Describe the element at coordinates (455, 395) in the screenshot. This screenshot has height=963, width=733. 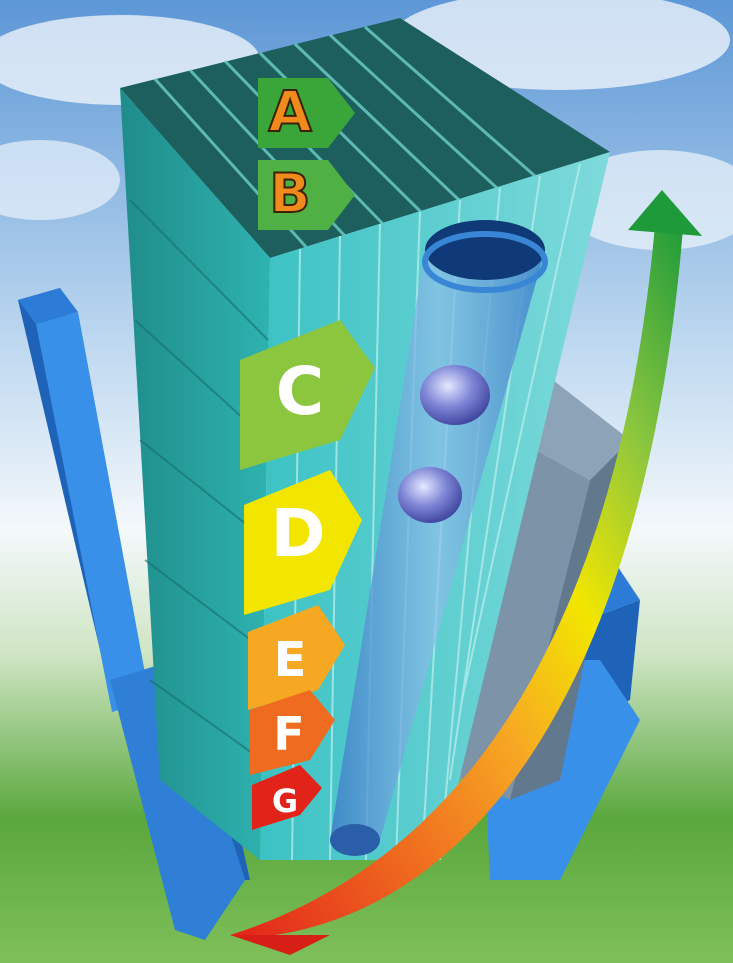
I see `sphere-upper` at that location.